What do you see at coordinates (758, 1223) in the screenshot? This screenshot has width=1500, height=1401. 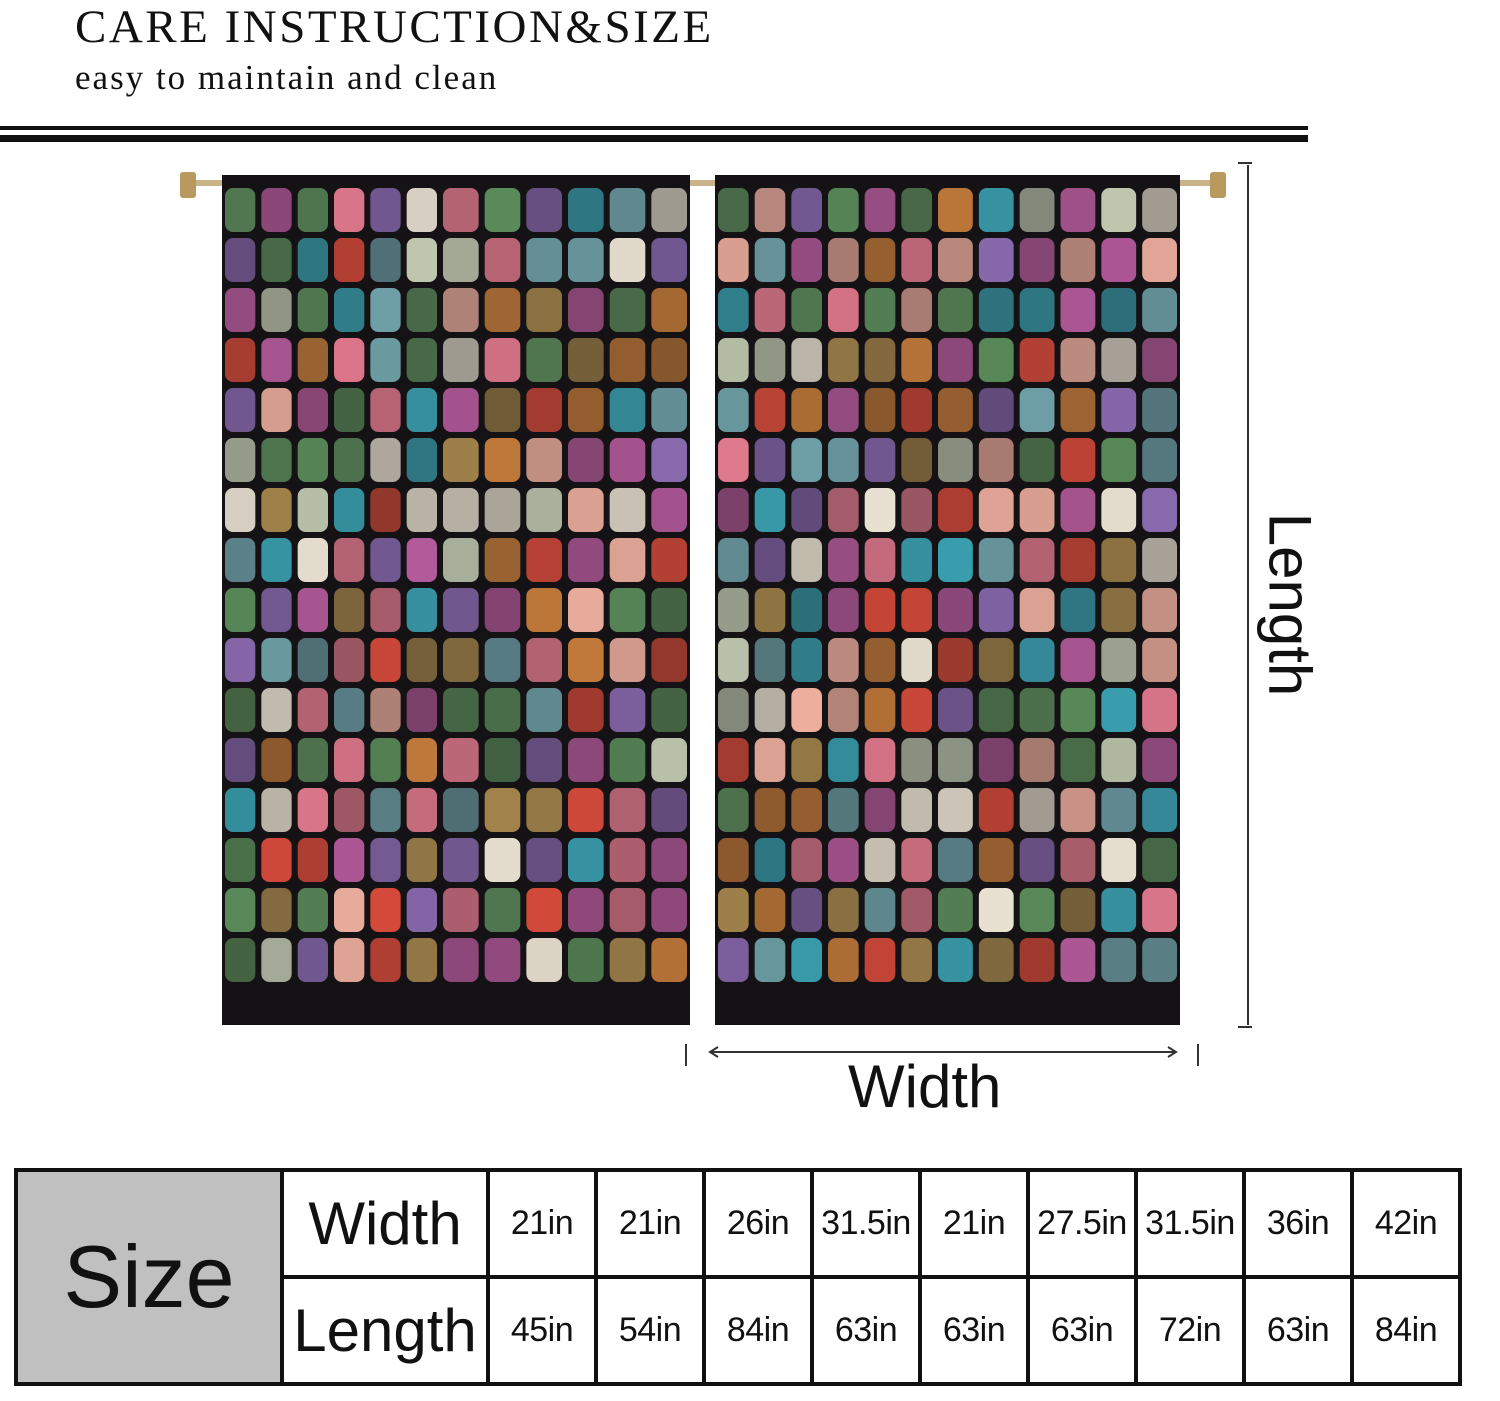 I see `table-cell: 26in` at bounding box center [758, 1223].